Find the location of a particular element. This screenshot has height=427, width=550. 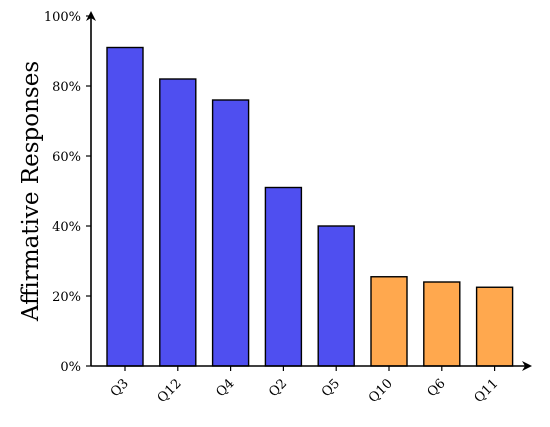

x-tick-label-q12: Q12 is located at coordinates (170, 391).